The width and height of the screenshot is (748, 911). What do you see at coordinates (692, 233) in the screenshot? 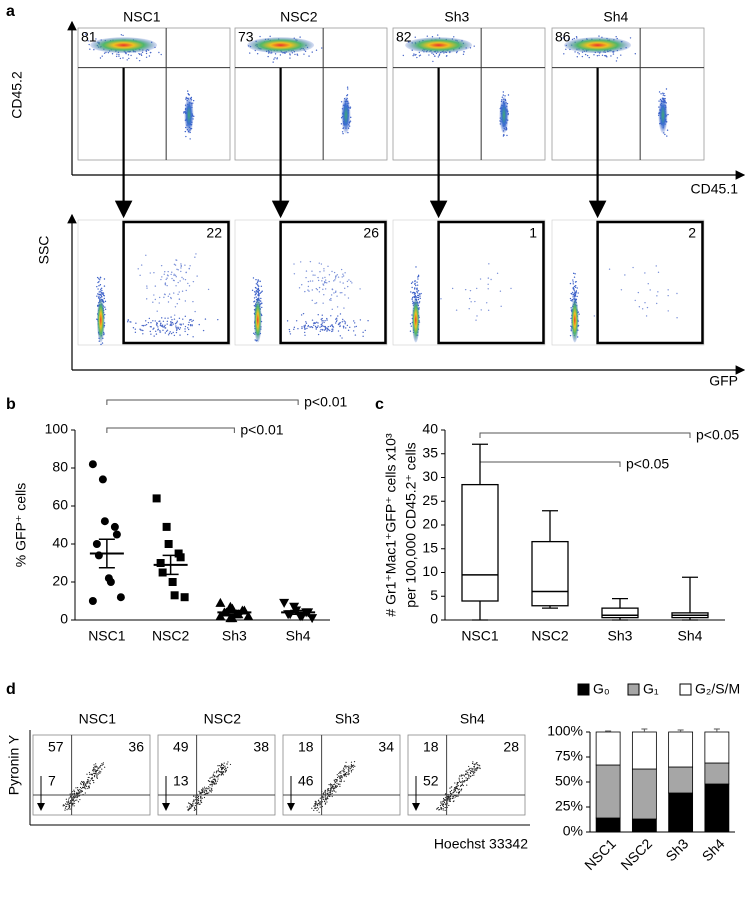
I see `gate-percent: 2` at bounding box center [692, 233].